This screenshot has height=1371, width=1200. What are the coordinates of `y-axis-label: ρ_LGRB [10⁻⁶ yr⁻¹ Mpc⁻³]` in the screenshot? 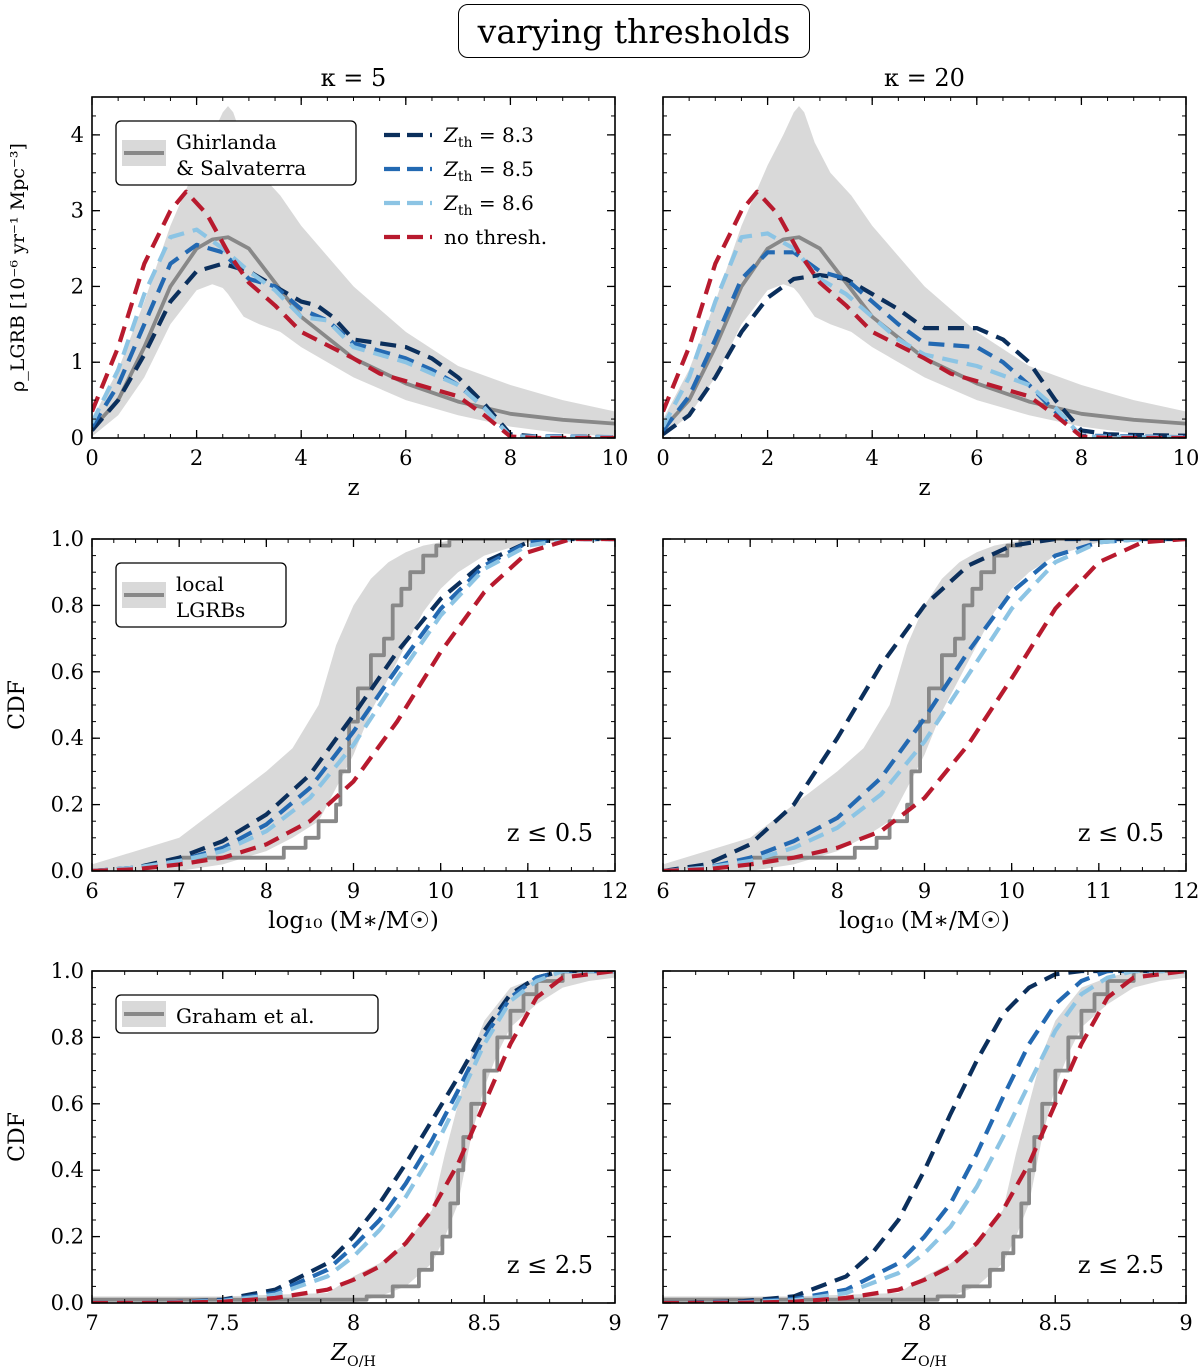 It's located at (18, 267).